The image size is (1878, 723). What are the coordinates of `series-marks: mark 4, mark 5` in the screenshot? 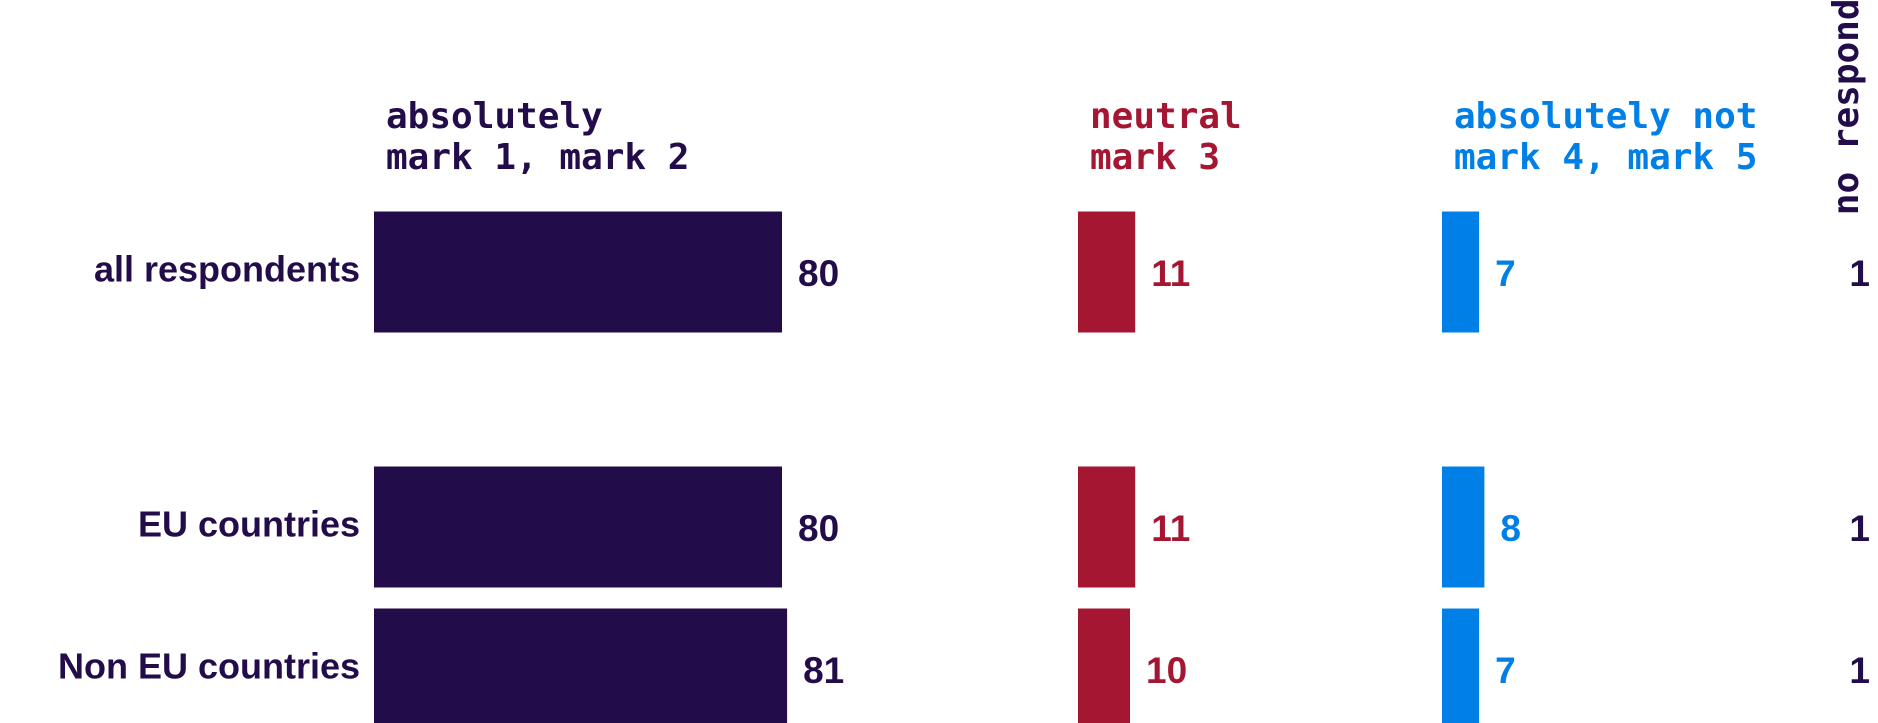 It's located at (1605, 157).